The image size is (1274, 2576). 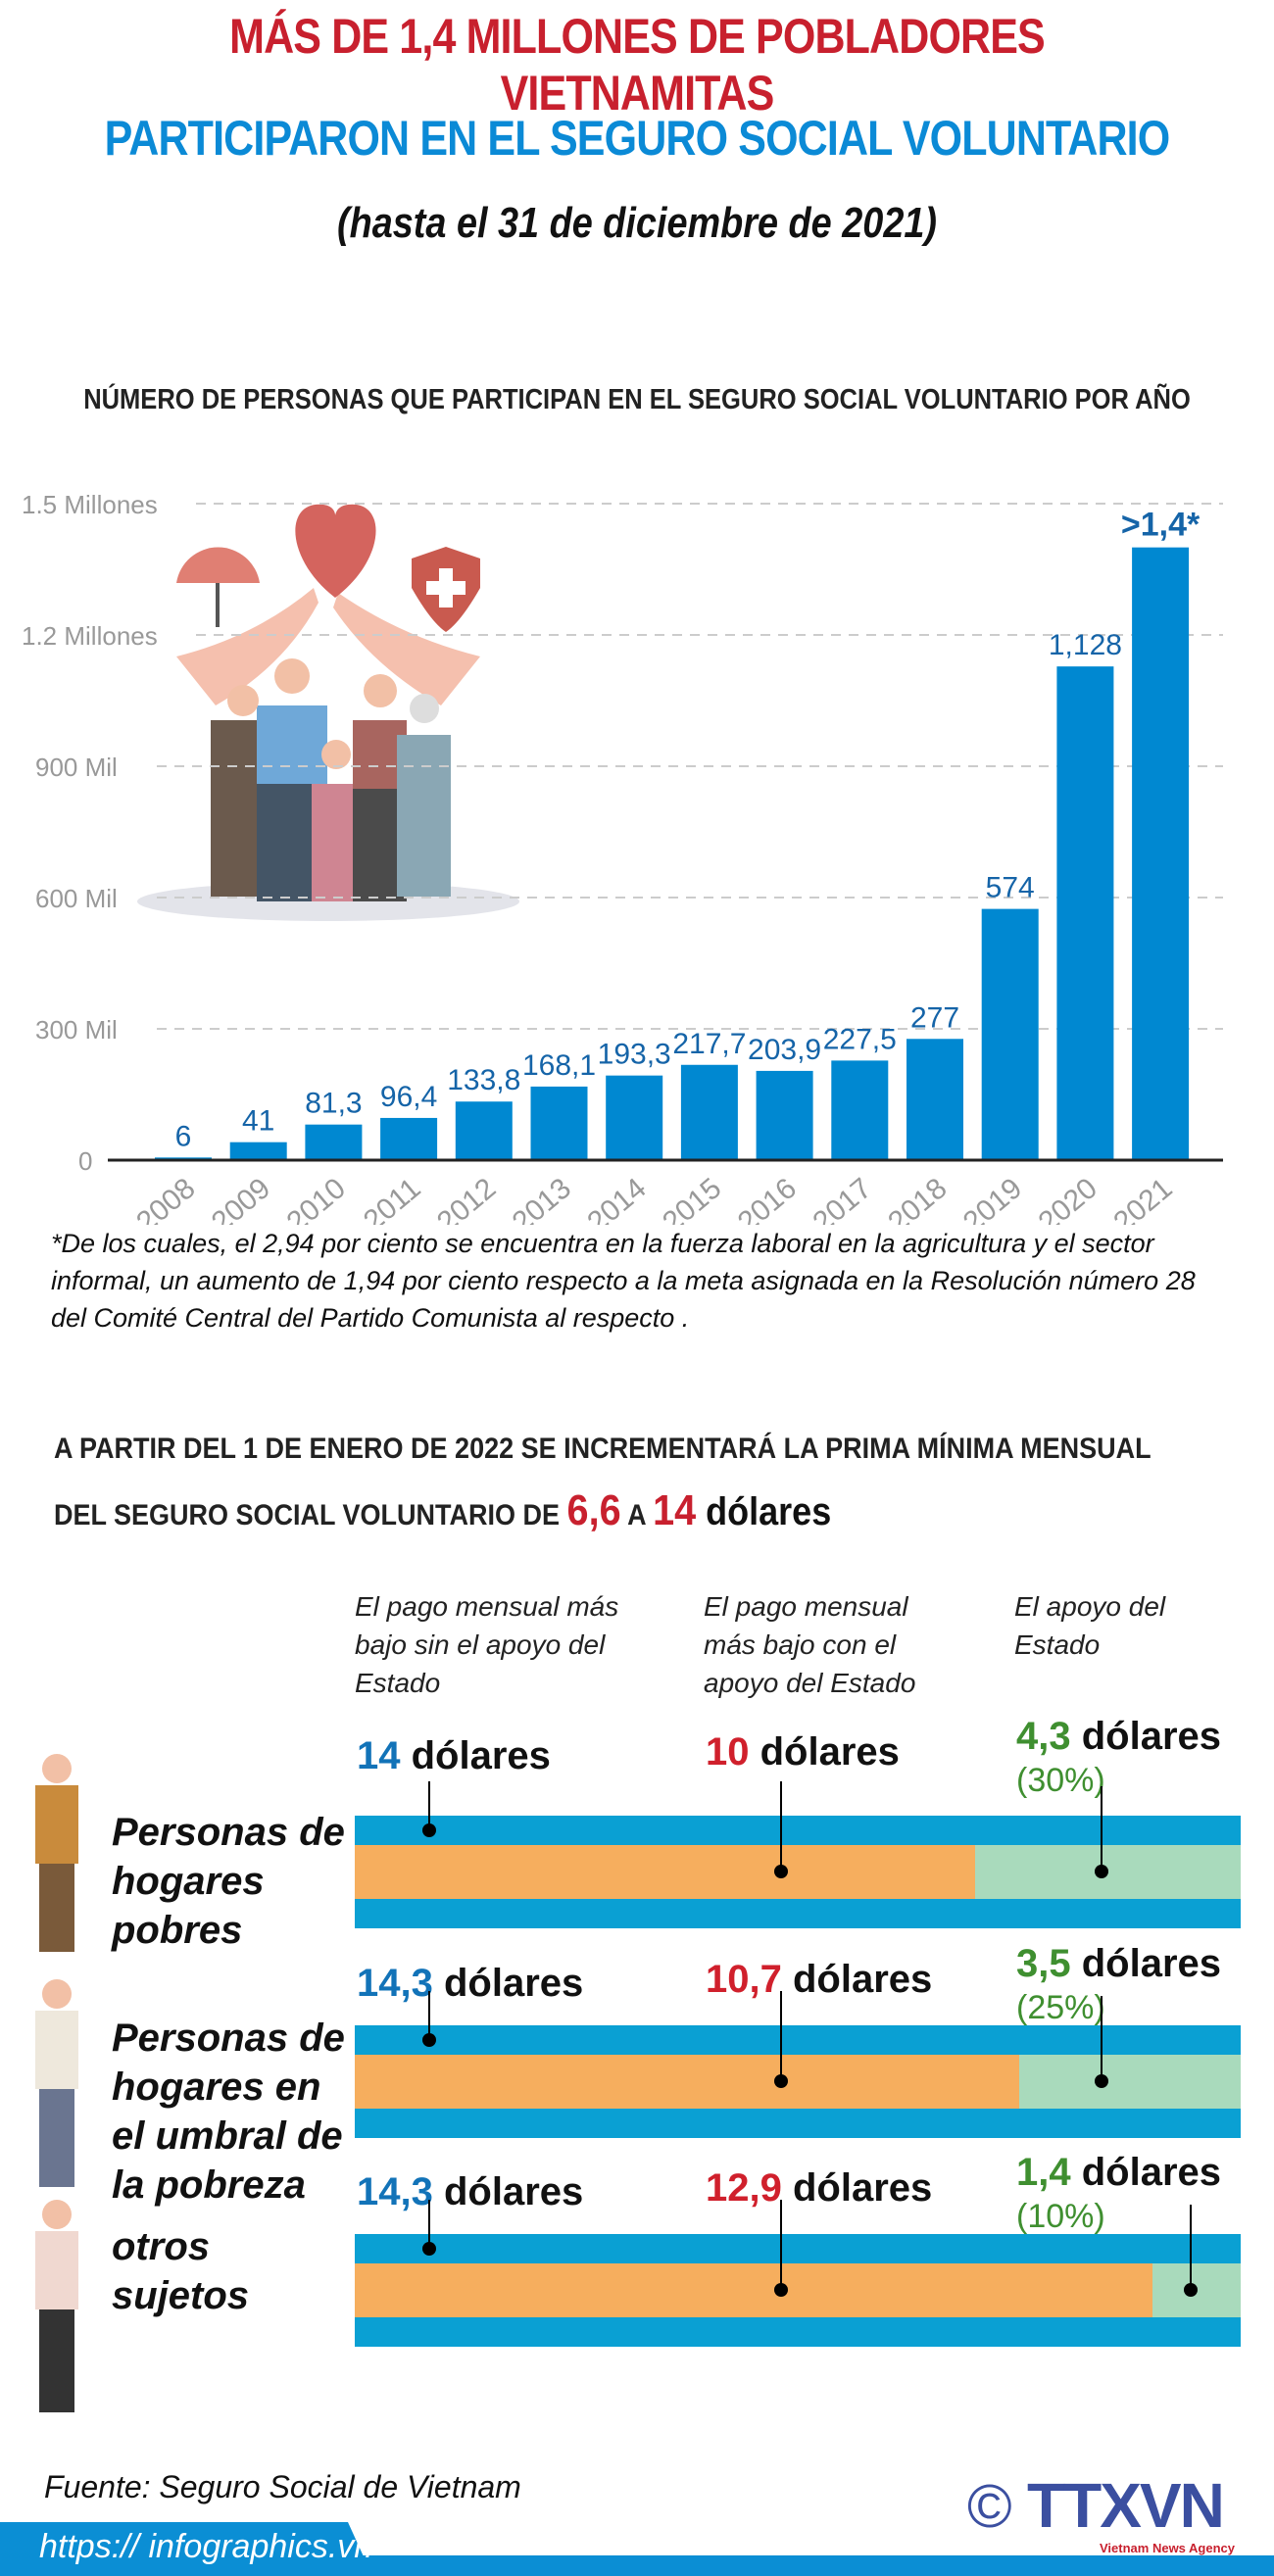 I want to click on footer-bar, so click(x=637, y=2565).